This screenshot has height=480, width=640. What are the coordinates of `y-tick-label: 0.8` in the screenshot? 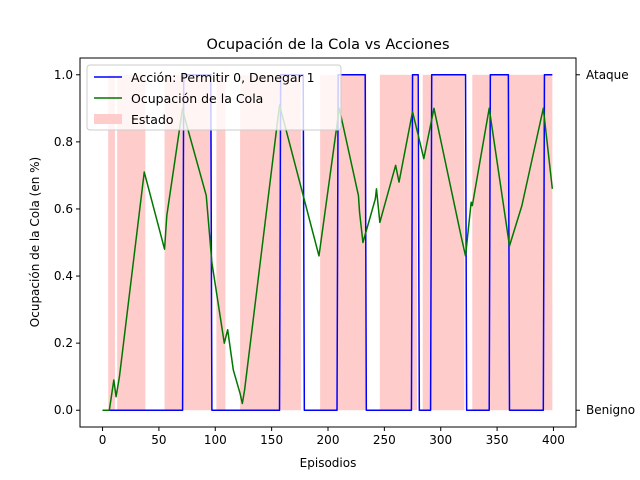 It's located at (63, 142).